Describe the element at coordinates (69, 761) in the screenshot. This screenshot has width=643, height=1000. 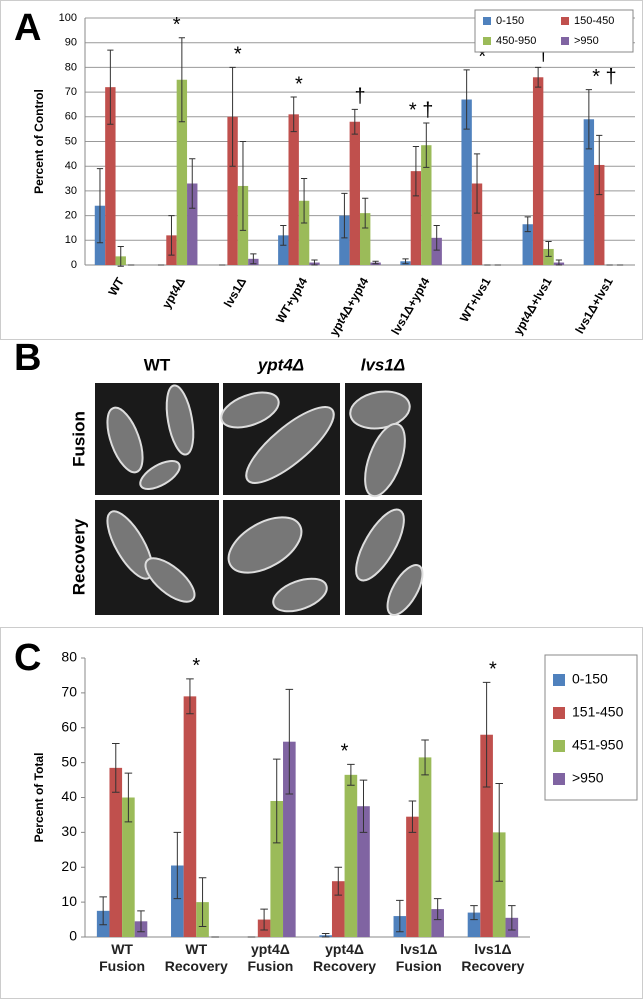
I see `y-tick-label: 50` at that location.